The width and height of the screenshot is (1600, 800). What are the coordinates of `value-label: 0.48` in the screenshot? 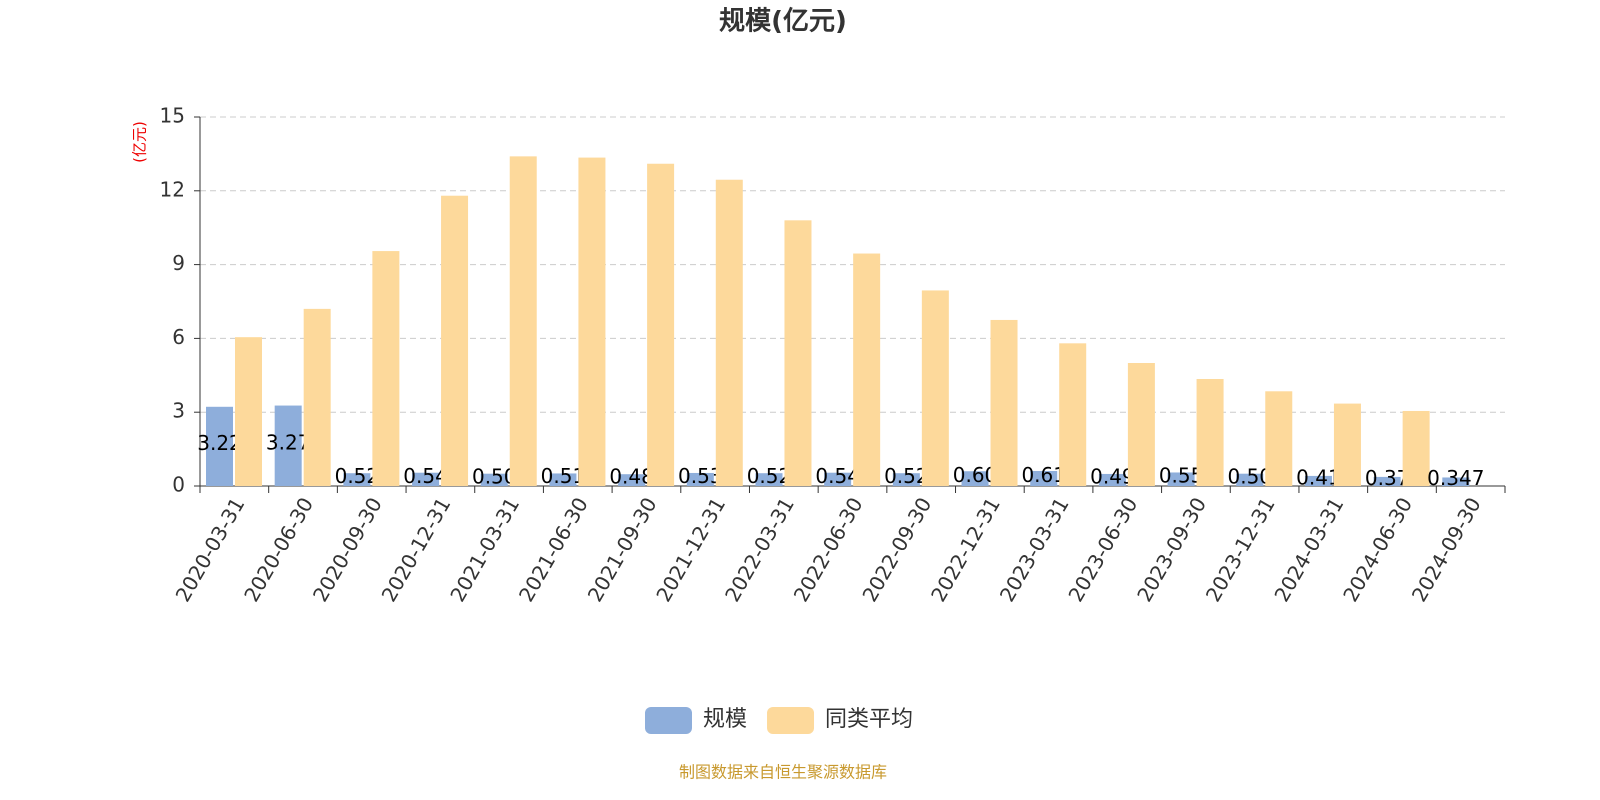 It's located at (631, 477).